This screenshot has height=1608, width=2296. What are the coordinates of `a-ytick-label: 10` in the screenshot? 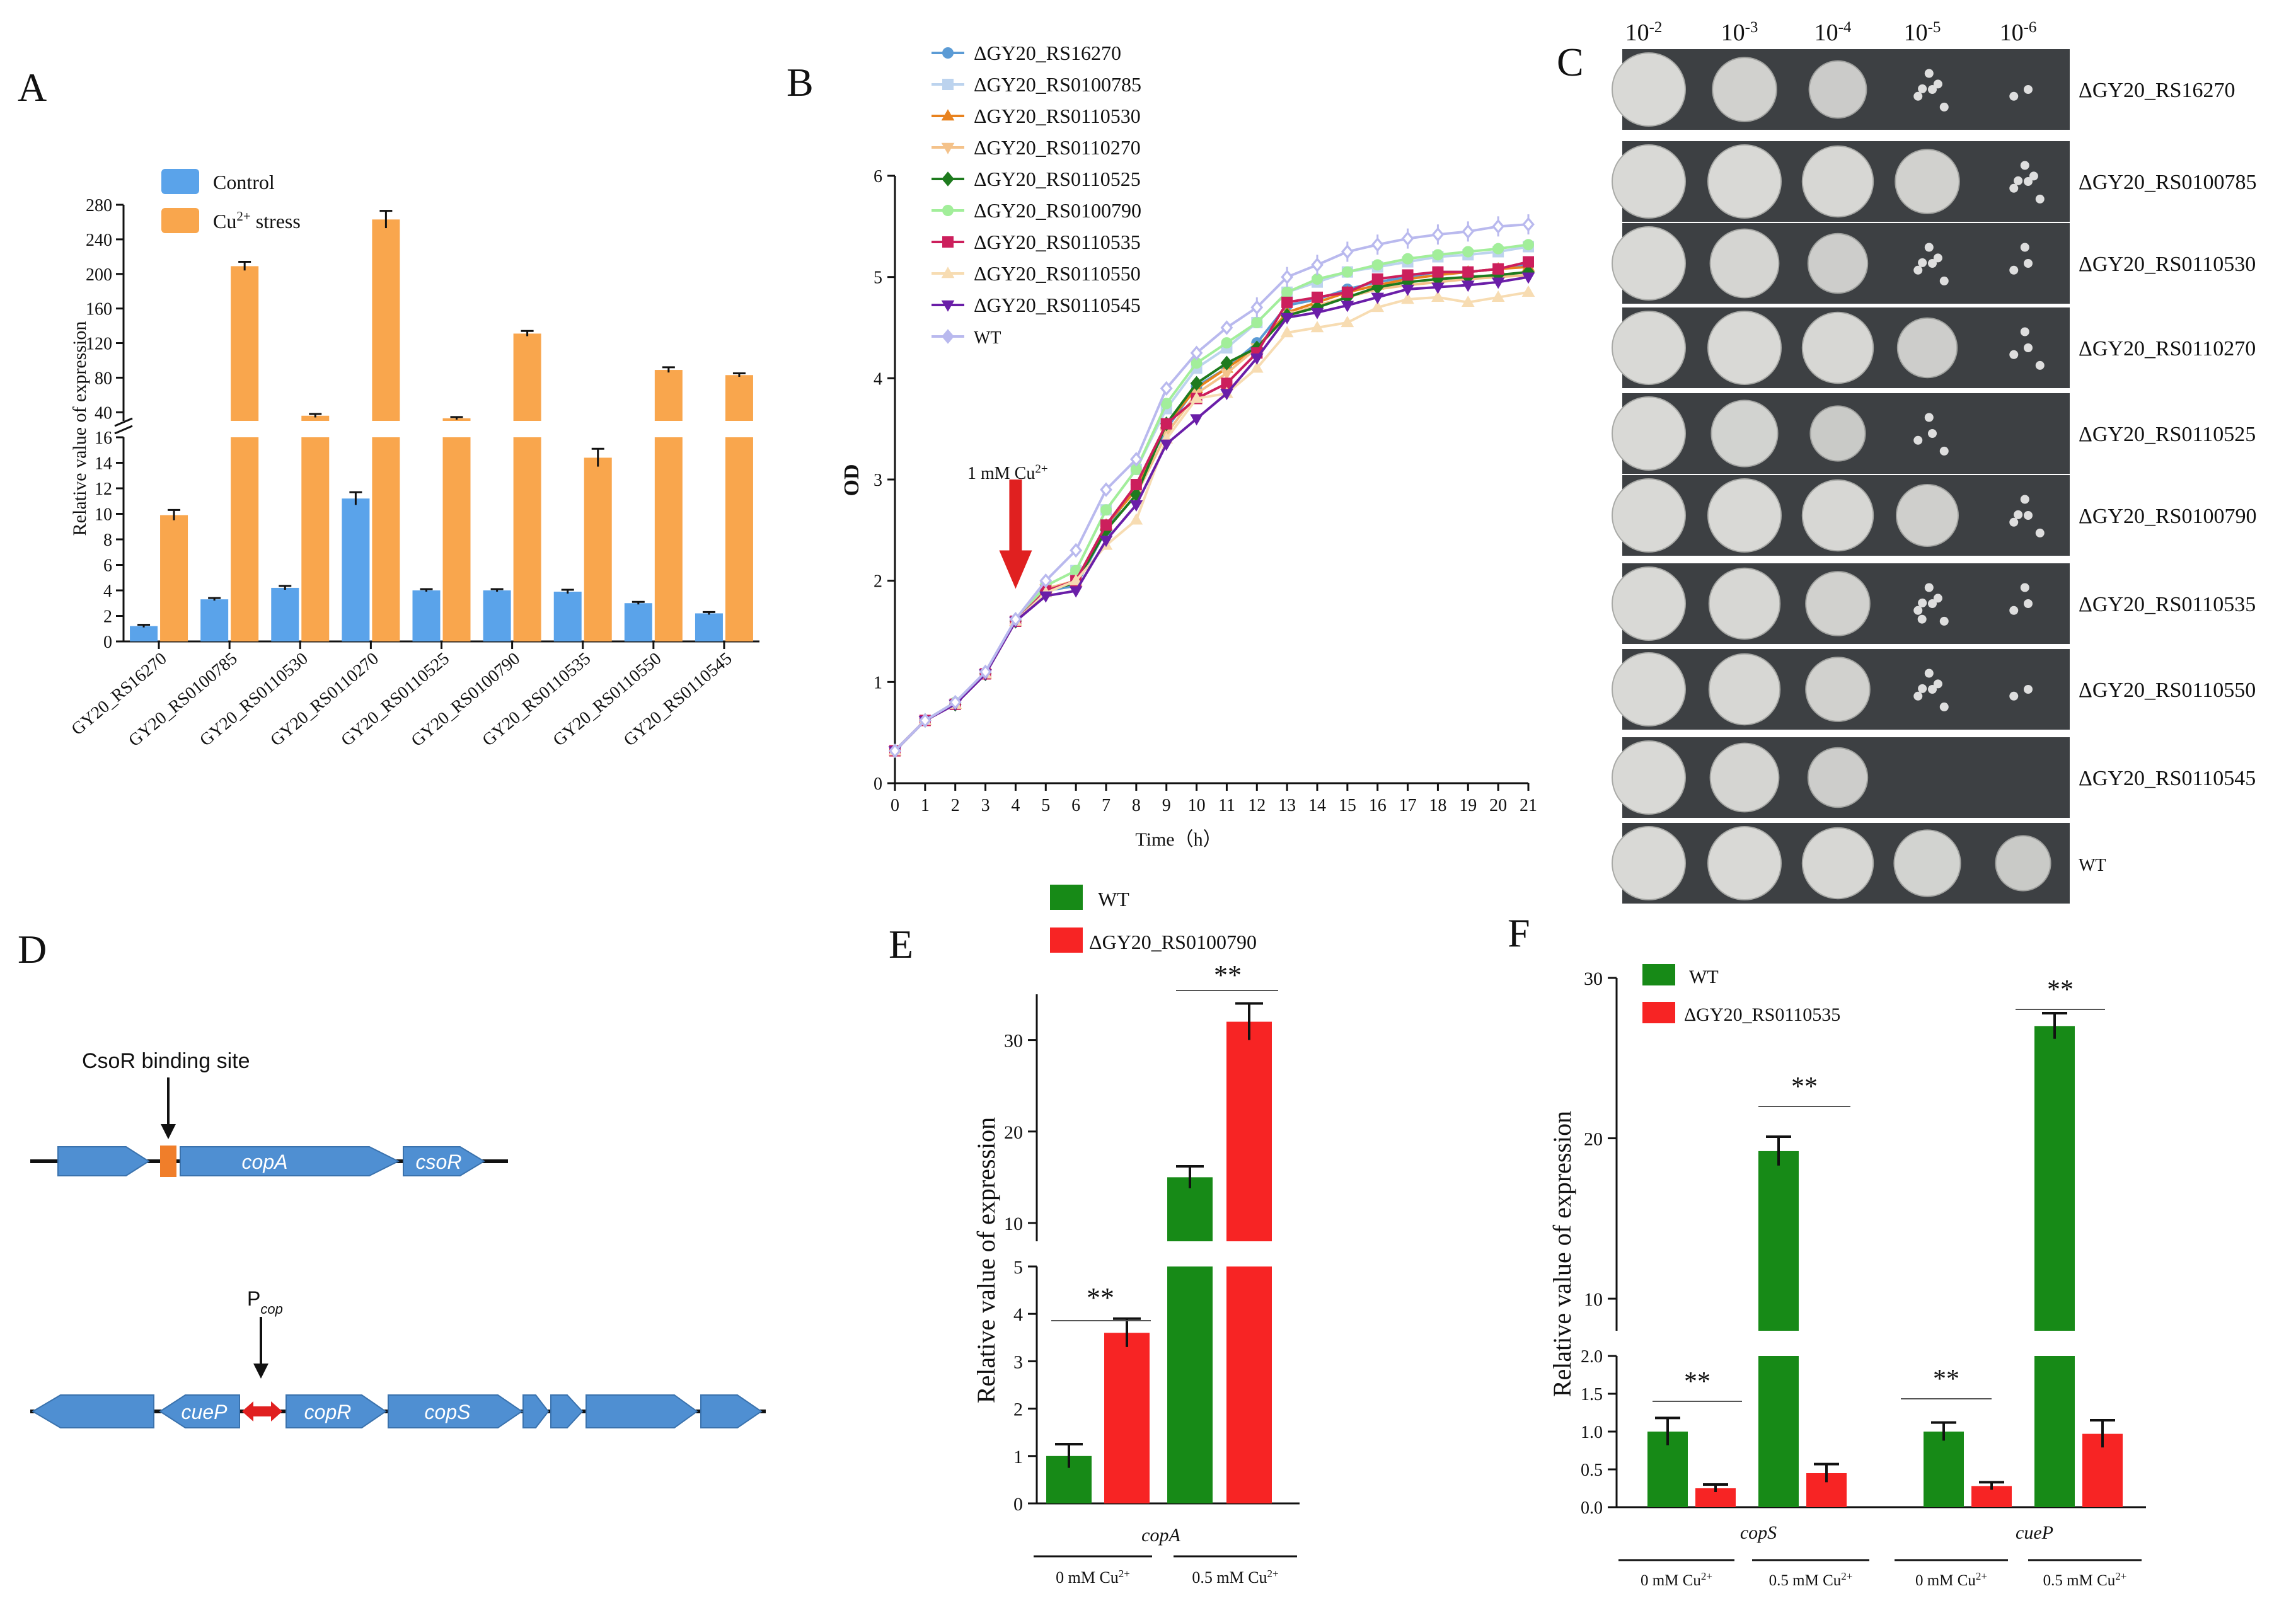 It's located at (104, 515).